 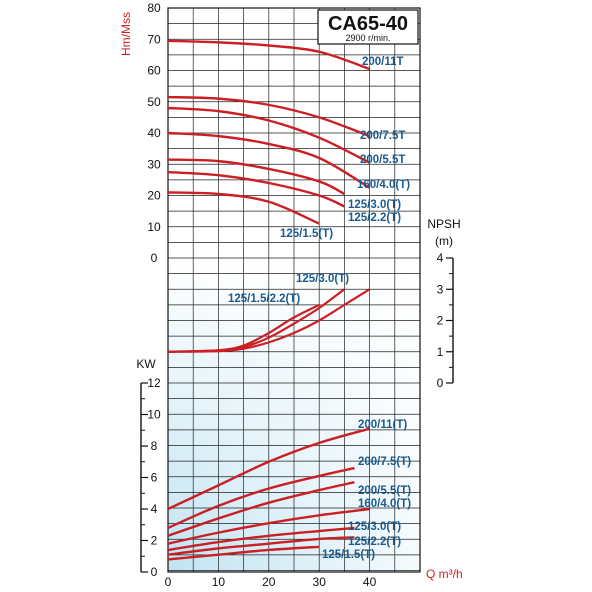 What do you see at coordinates (382, 425) in the screenshot?
I see `power-curve-label: 200/11(T)` at bounding box center [382, 425].